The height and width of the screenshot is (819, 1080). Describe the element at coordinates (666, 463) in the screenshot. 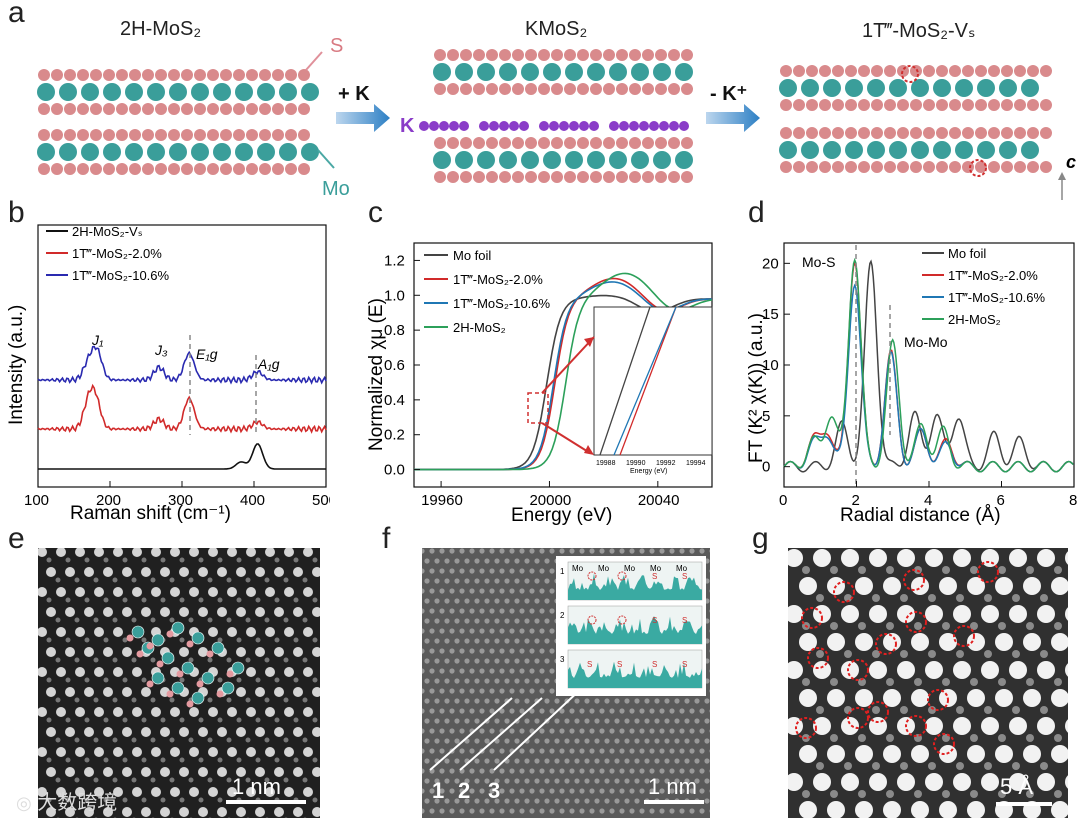

I see `inset-x-tick-label: 19992` at that location.